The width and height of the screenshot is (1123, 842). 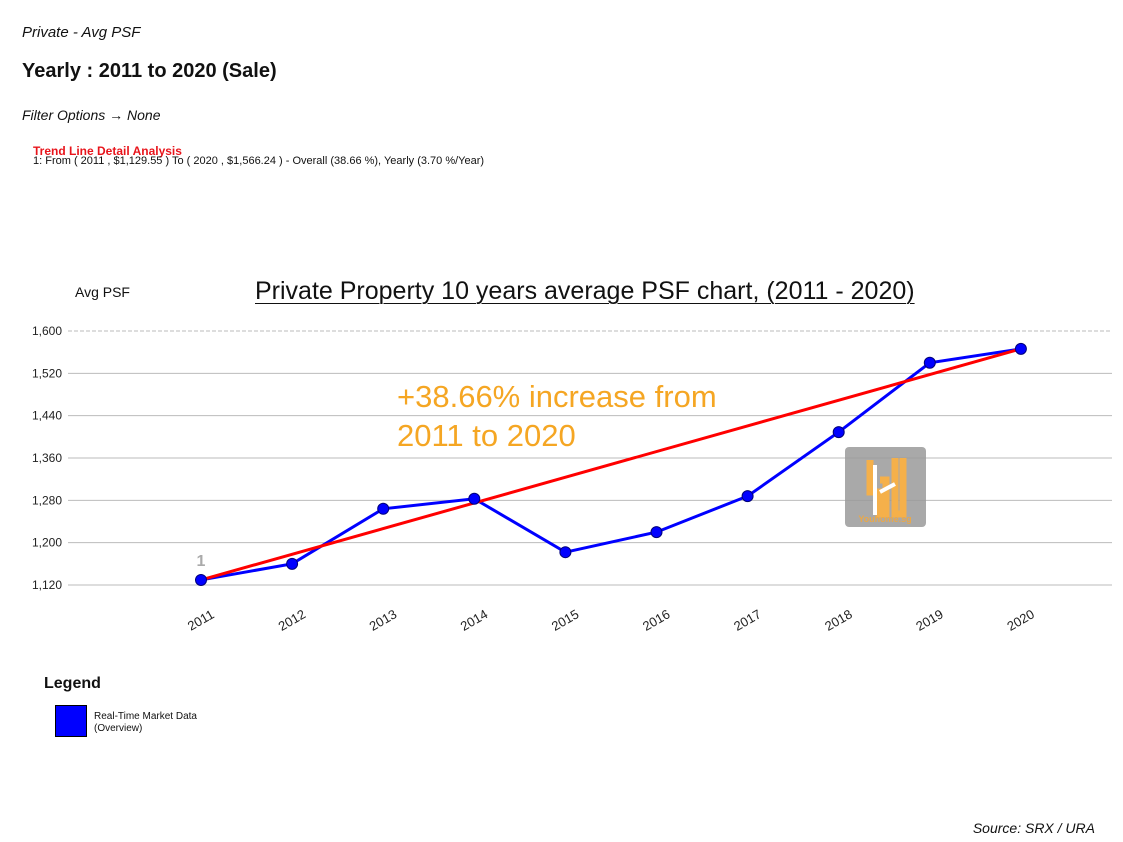 What do you see at coordinates (107, 151) in the screenshot?
I see `trend-heading: Trend Line Detail Analysis` at bounding box center [107, 151].